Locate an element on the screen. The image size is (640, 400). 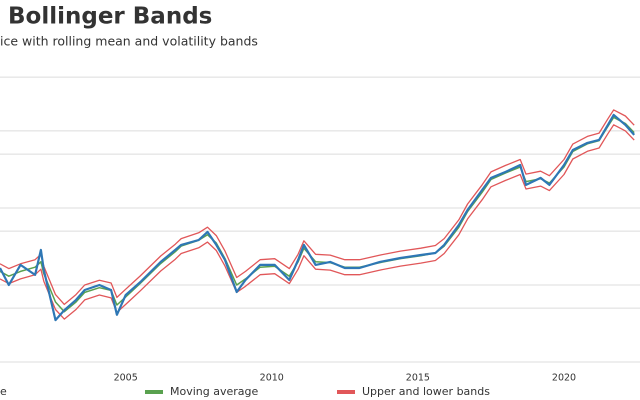
x-tick-label: 2015 is located at coordinates (418, 378).